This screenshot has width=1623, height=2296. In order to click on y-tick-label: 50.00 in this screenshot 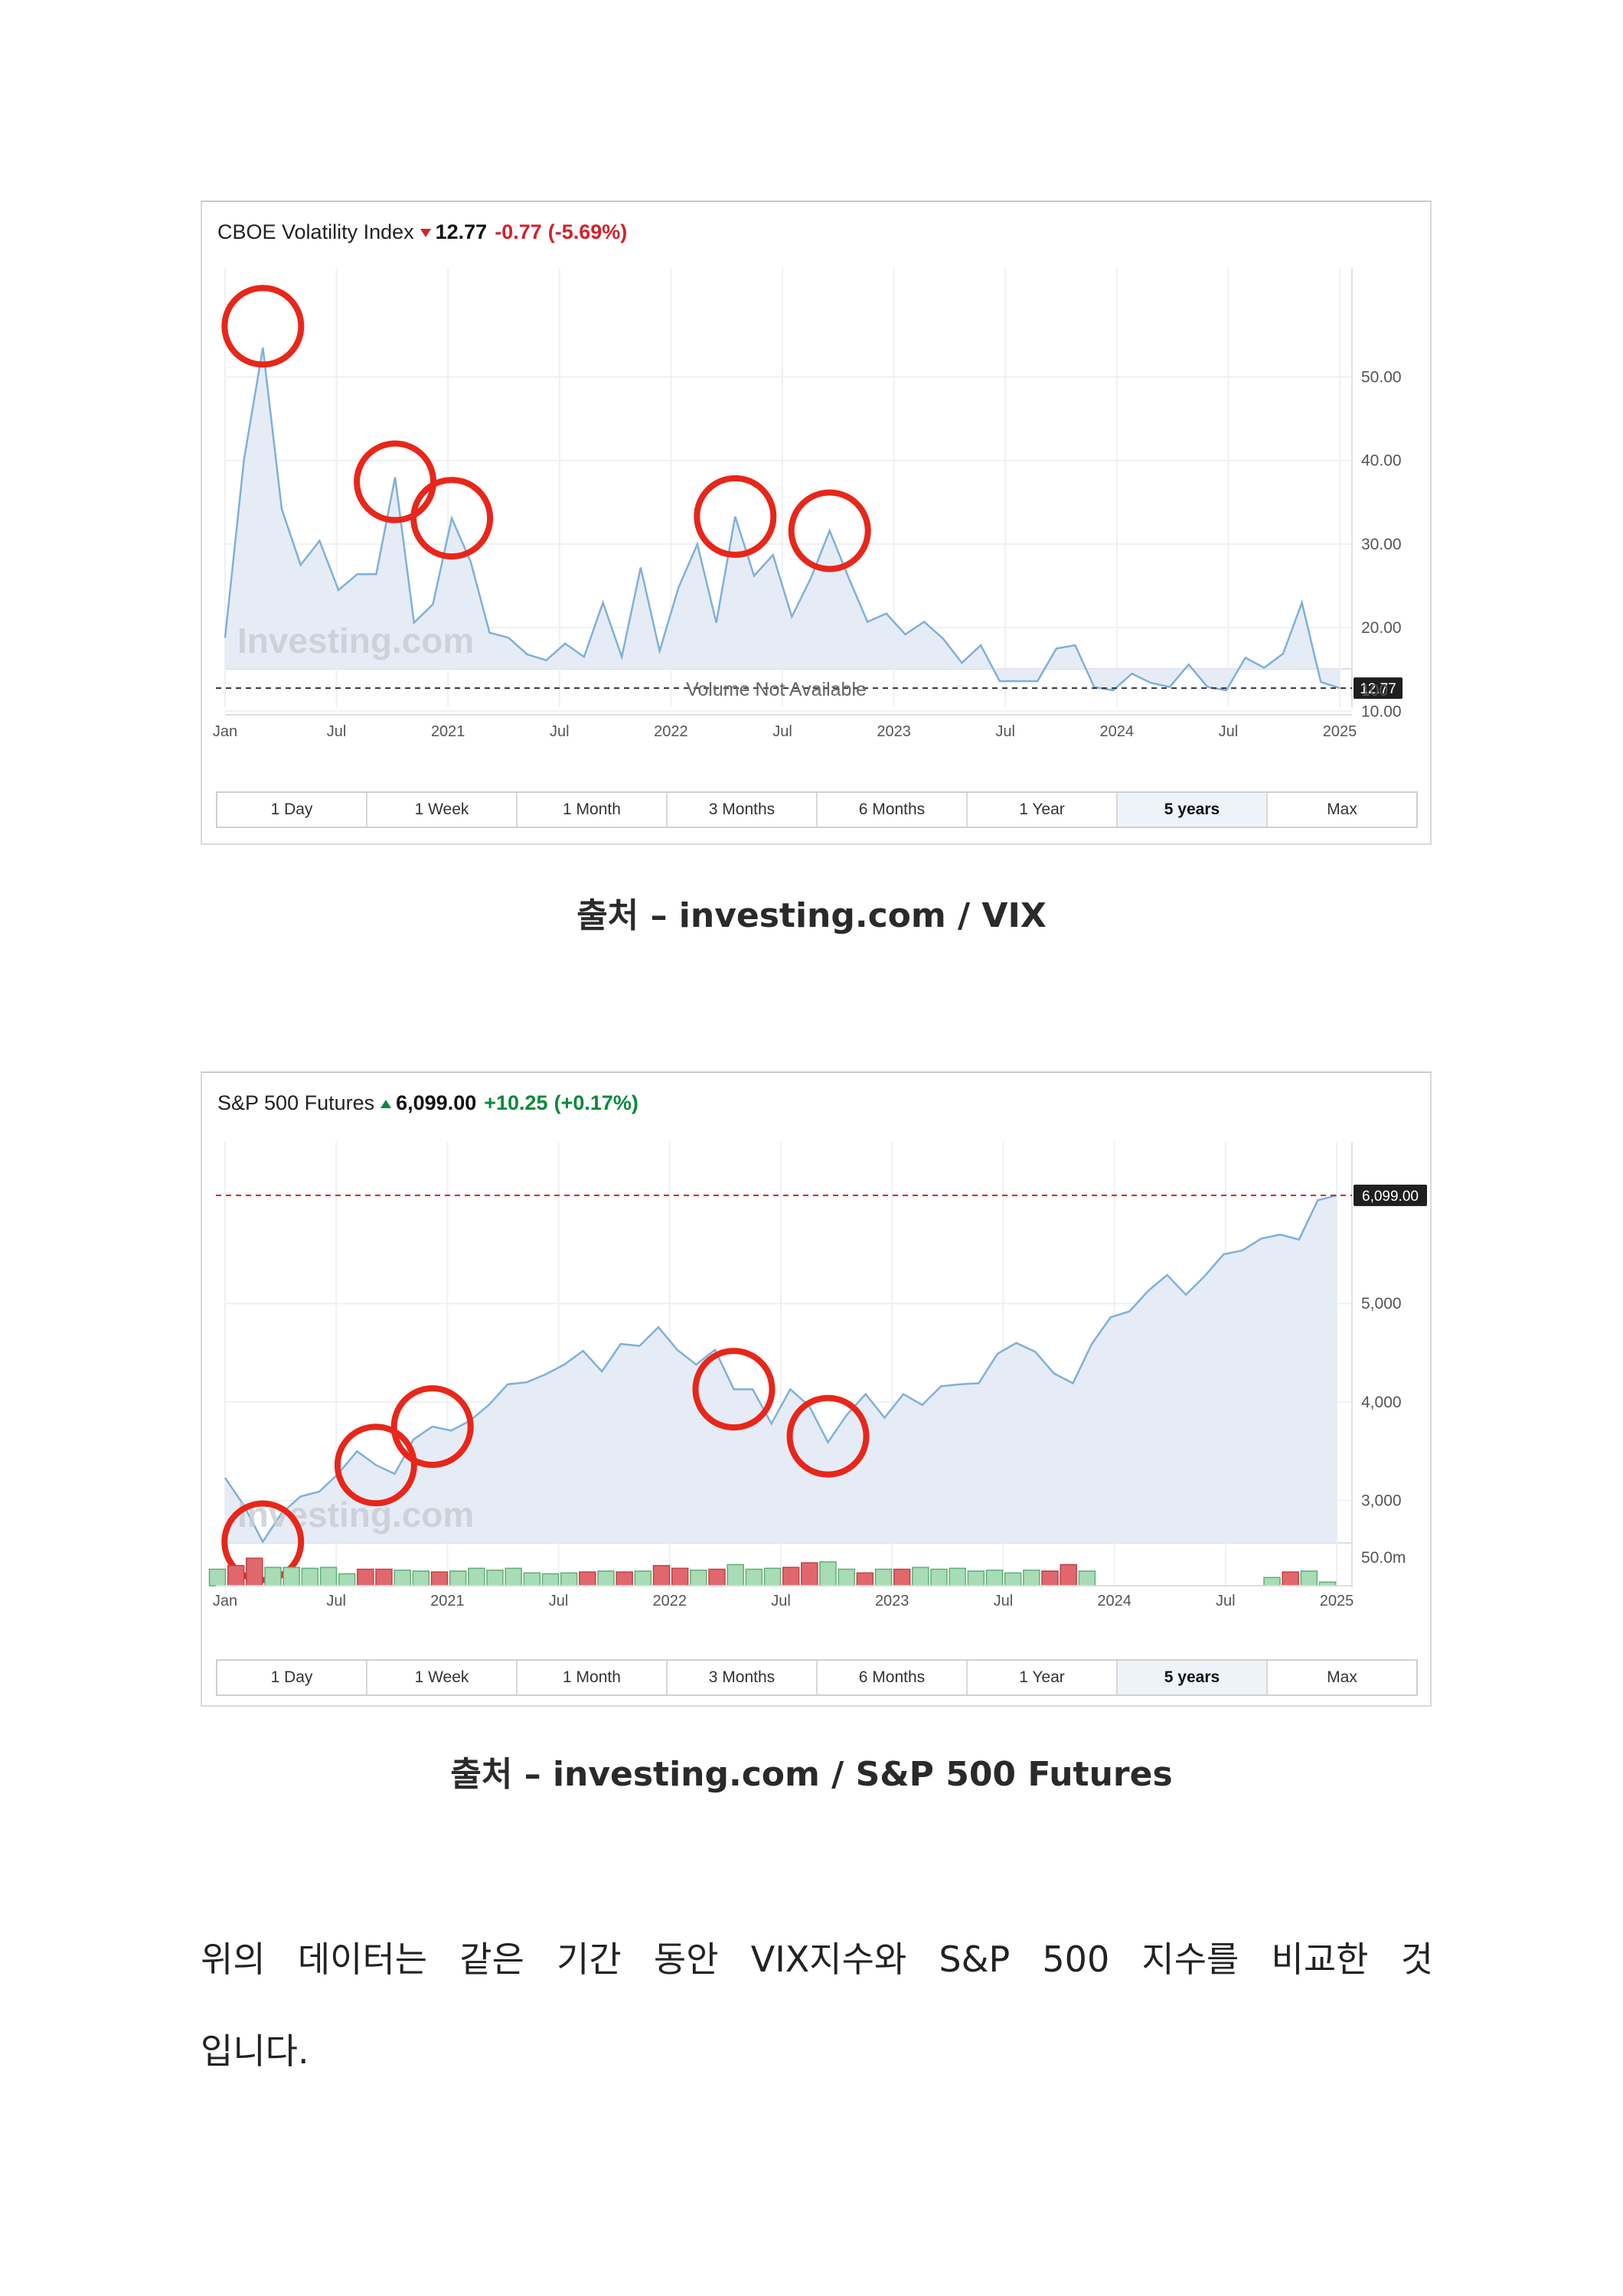, I will do `click(1381, 377)`.